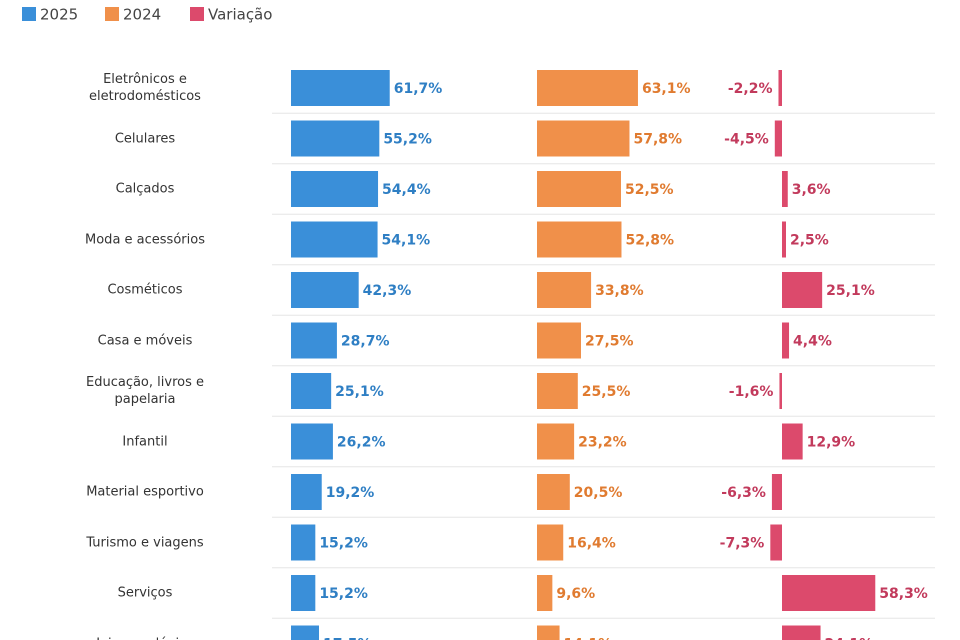 Image resolution: width=960 pixels, height=640 pixels. I want to click on category-label: Celulares, so click(145, 138).